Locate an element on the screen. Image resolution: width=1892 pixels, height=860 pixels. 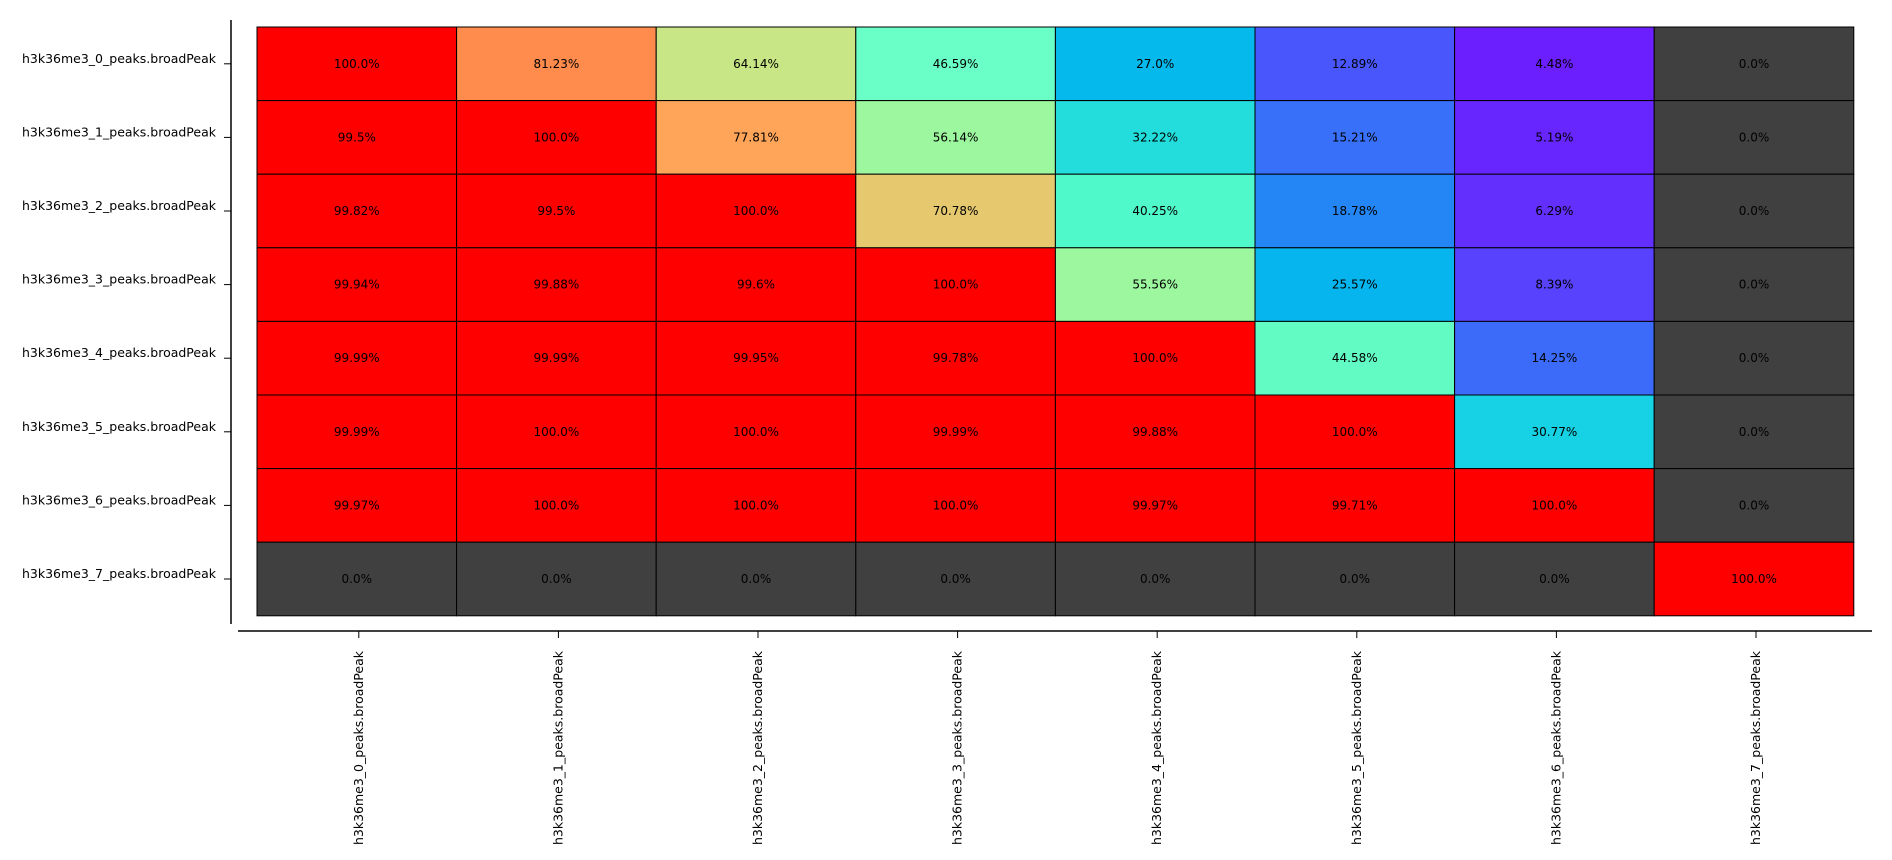
y-tick-label: h3k36me3_5_peaks.broadPeak is located at coordinates (119, 426).